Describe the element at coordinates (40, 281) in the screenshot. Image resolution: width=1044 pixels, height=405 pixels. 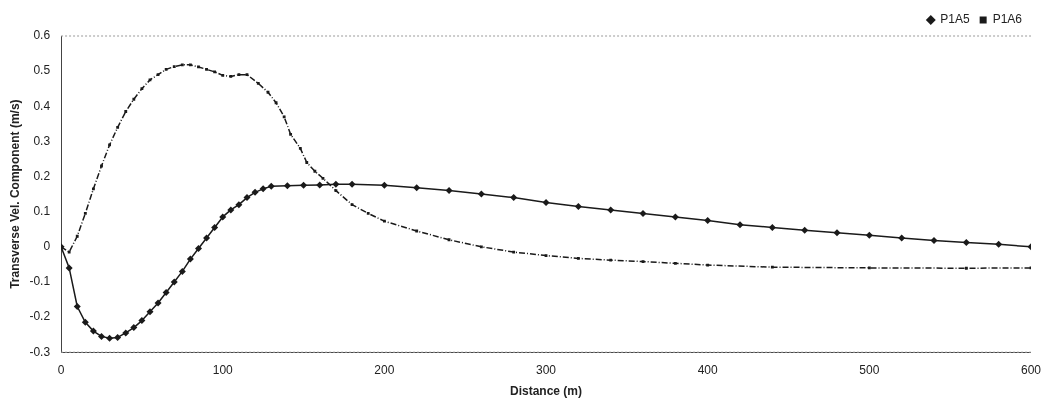
I see `y-tick-label: -0.1` at that location.